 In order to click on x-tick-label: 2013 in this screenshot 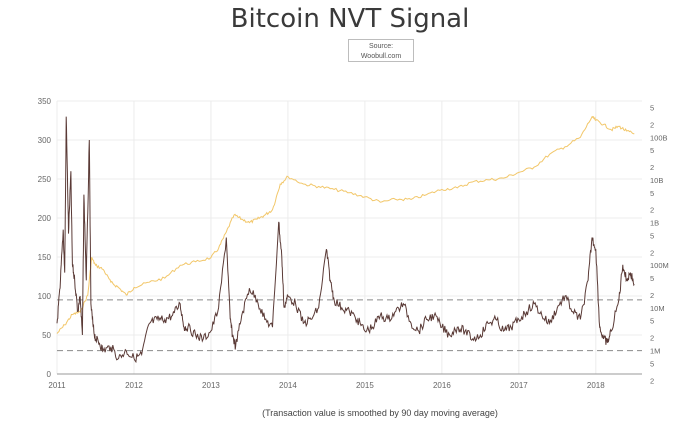, I will do `click(211, 385)`.